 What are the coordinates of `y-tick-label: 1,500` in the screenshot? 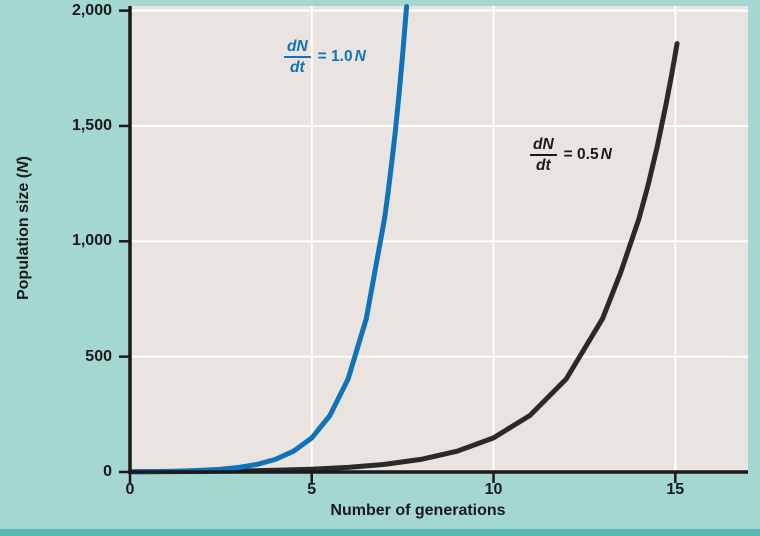 It's located at (91, 125).